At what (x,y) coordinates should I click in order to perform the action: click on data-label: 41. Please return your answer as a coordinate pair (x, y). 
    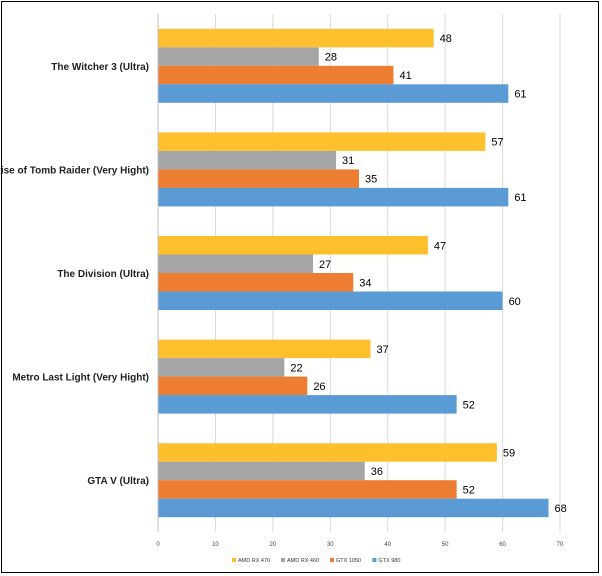
    Looking at the image, I should click on (405, 76).